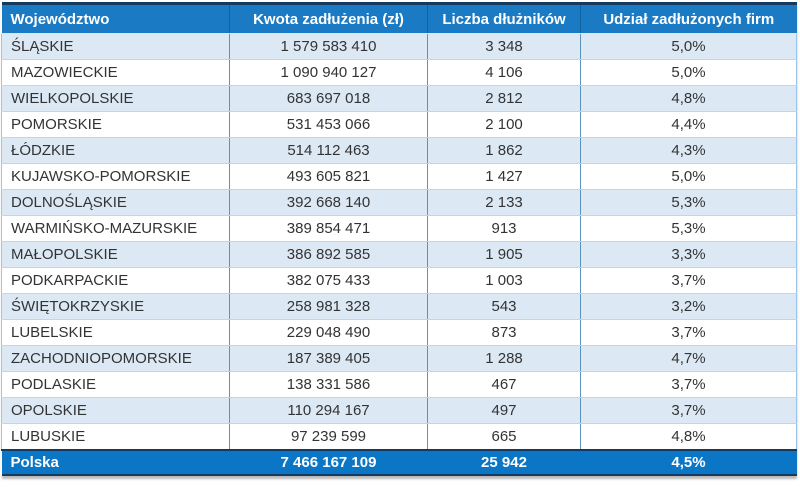 The width and height of the screenshot is (800, 489). Describe the element at coordinates (504, 280) in the screenshot. I see `debtor-count-cell: 1 003` at that location.